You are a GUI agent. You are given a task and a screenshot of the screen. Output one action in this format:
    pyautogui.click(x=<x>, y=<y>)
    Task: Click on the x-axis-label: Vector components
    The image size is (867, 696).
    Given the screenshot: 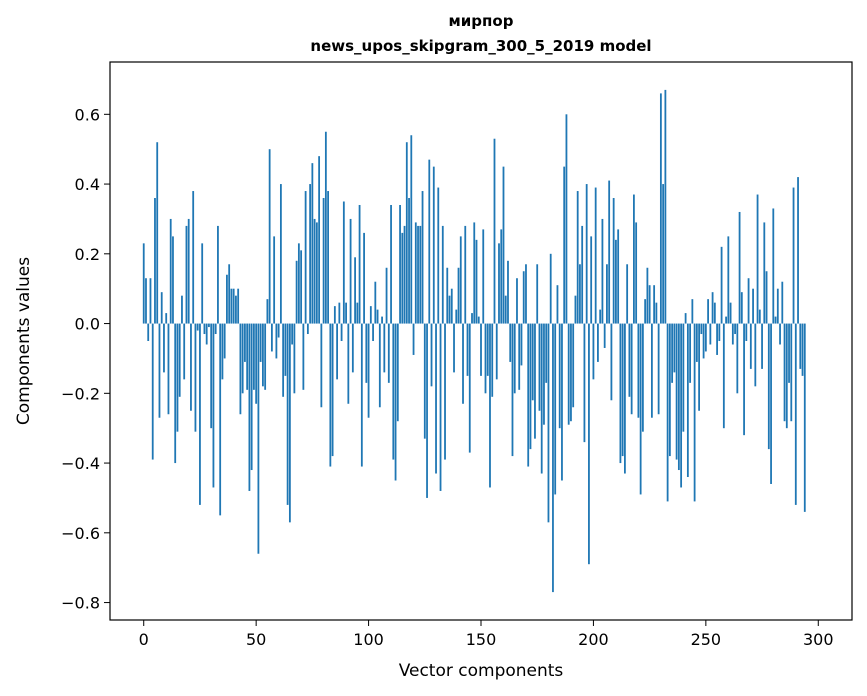 What is the action you would take?
    pyautogui.click(x=481, y=671)
    